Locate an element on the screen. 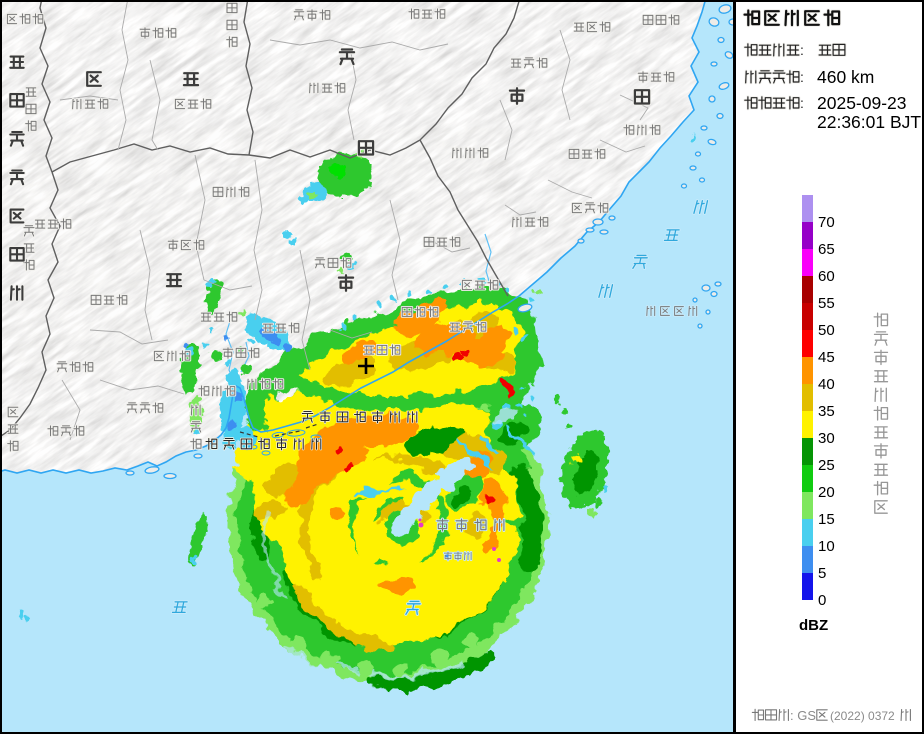 Image resolution: width=924 pixels, height=734 pixels. svg-text: 35 is located at coordinates (826, 411).